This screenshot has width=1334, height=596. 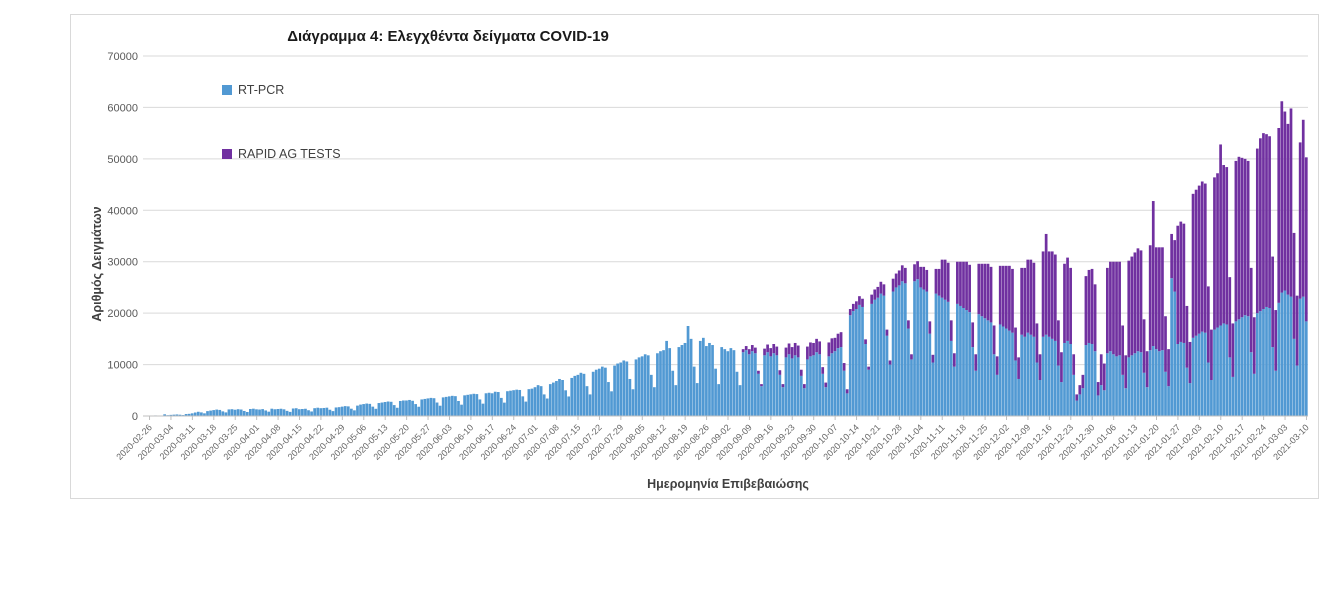 What do you see at coordinates (122, 366) in the screenshot?
I see `svg-text: 10000` at bounding box center [122, 366].